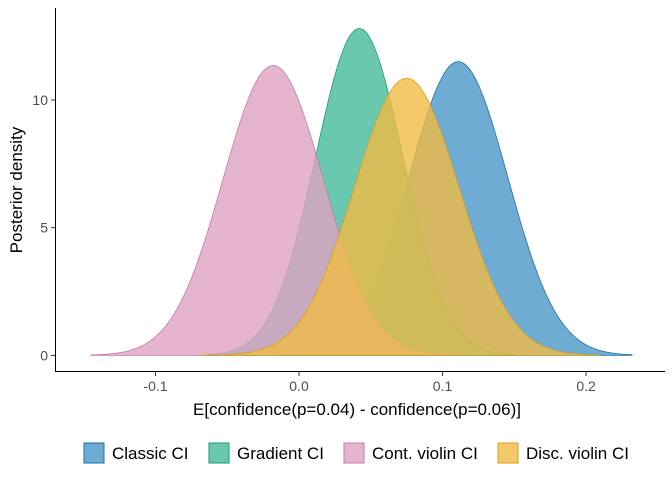  Describe the element at coordinates (150, 453) in the screenshot. I see `legend-label: Classic CI` at that location.